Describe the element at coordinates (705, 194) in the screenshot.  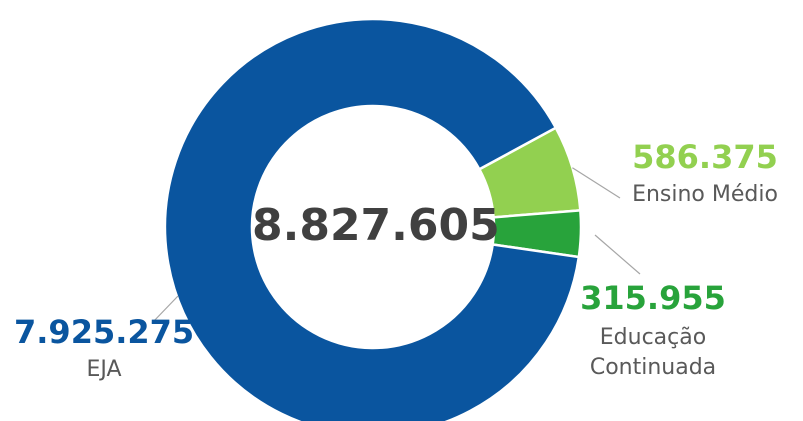
I see `ensino-medio-category: Ensino Médio` at that location.